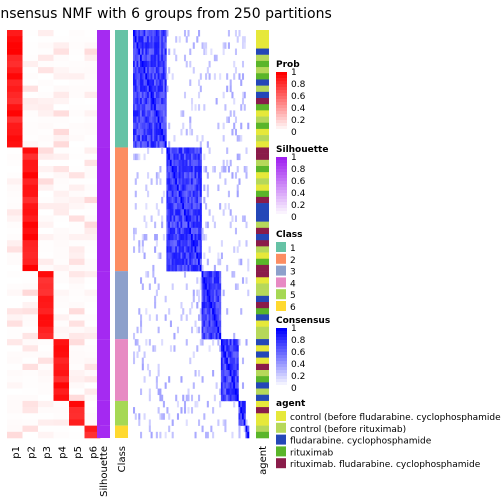 Image resolution: width=504 pixels, height=504 pixels. I want to click on agent-cell, so click(262, 280).